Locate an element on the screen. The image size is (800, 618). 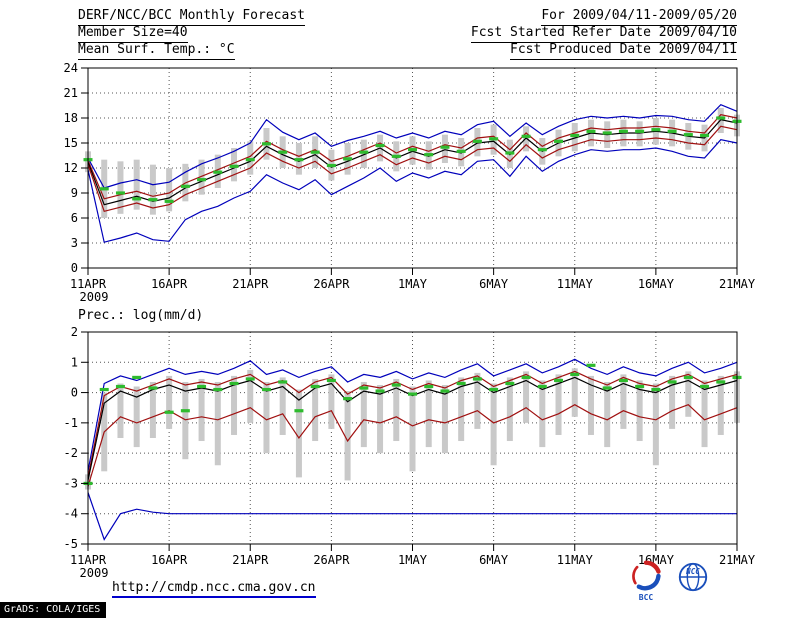
svg-text: 9 is located at coordinates (74, 193).